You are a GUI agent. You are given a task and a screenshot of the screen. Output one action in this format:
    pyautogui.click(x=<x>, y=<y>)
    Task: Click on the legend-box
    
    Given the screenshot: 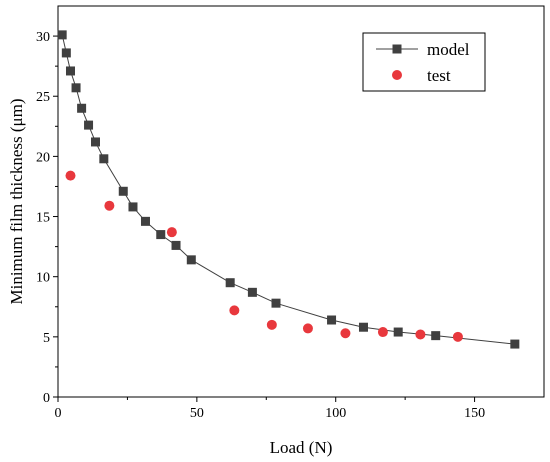 What is the action you would take?
    pyautogui.click(x=424, y=62)
    